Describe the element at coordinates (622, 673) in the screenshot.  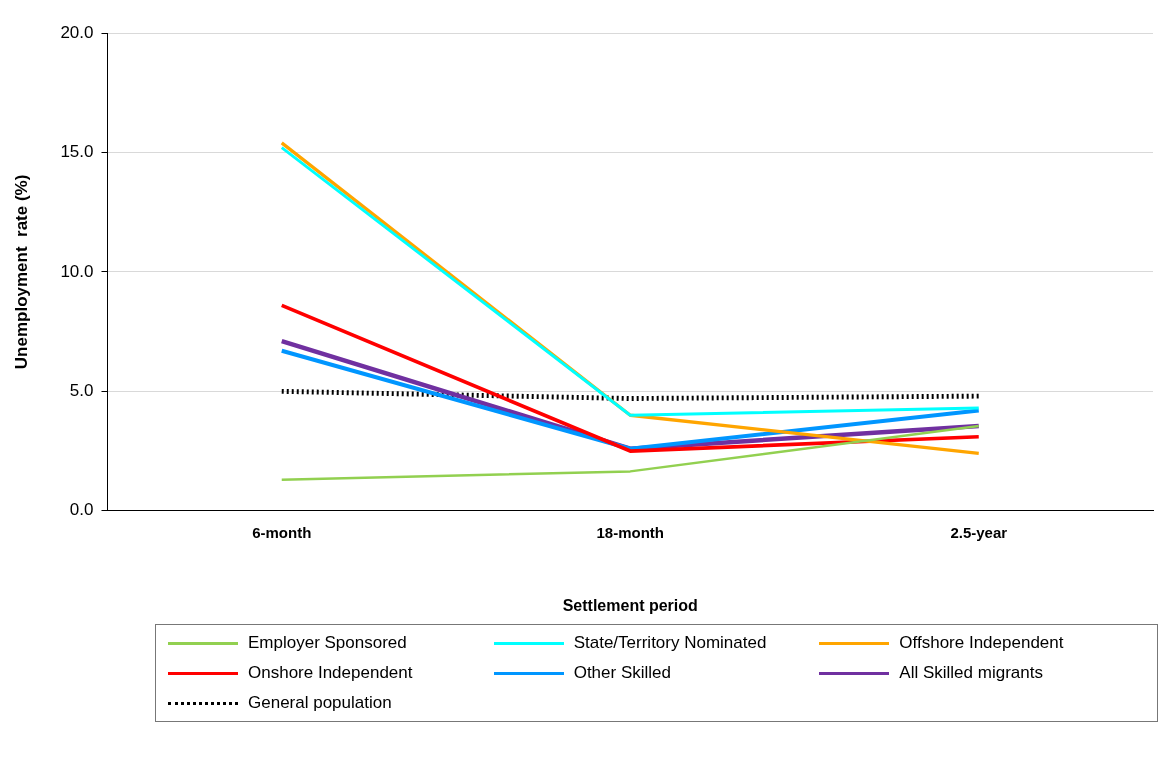
I see `legend-label: Other Skilled` at that location.